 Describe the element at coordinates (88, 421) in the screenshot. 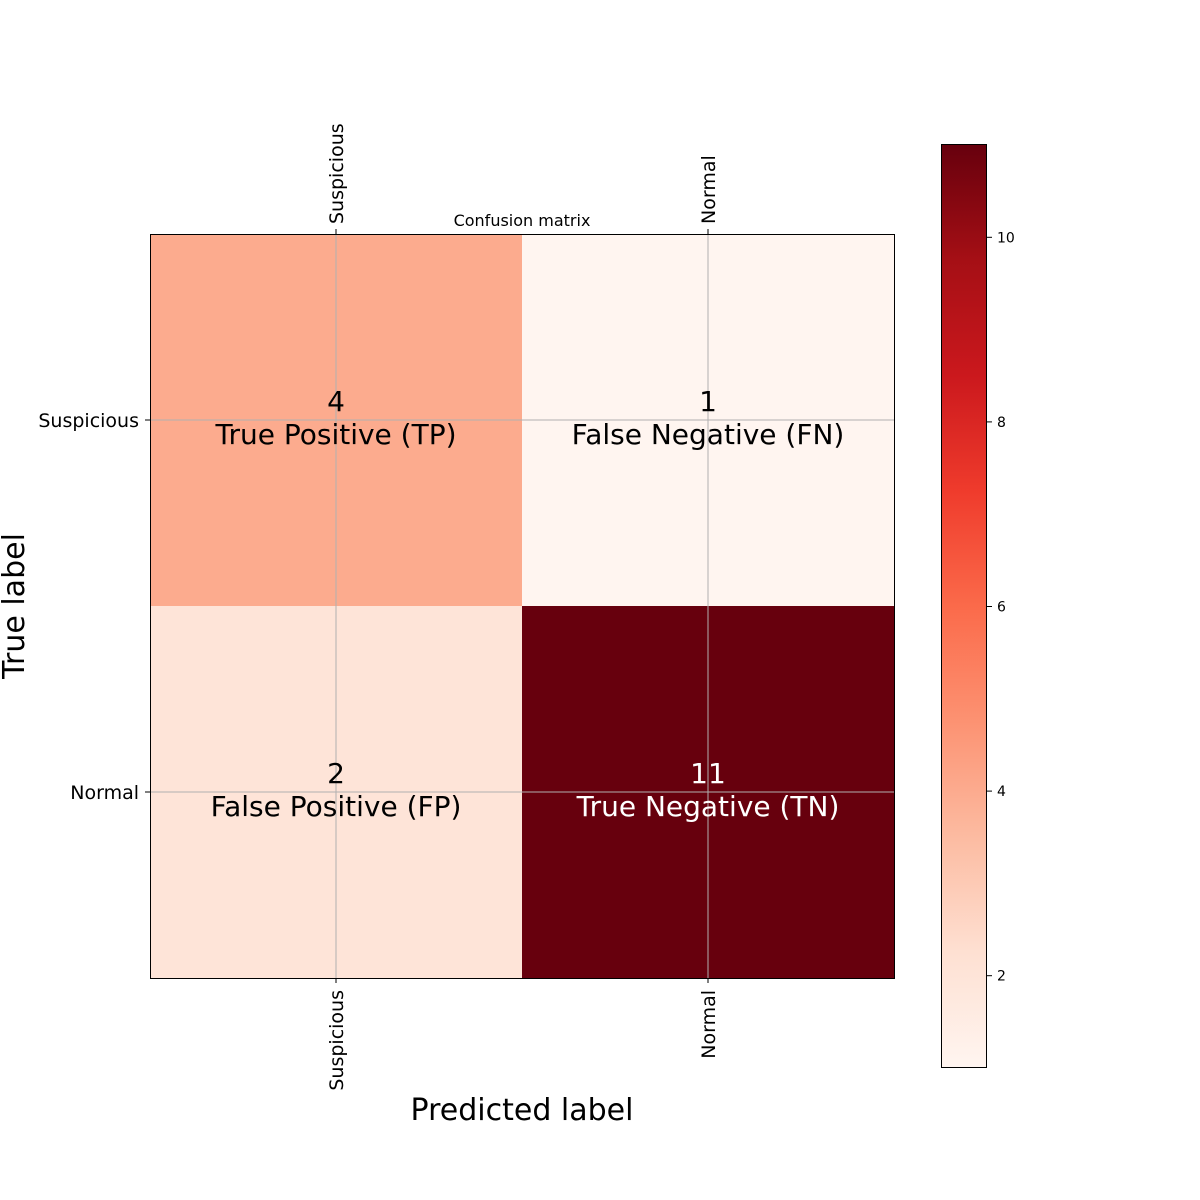

I see `y-tick-label: Suspicious` at that location.